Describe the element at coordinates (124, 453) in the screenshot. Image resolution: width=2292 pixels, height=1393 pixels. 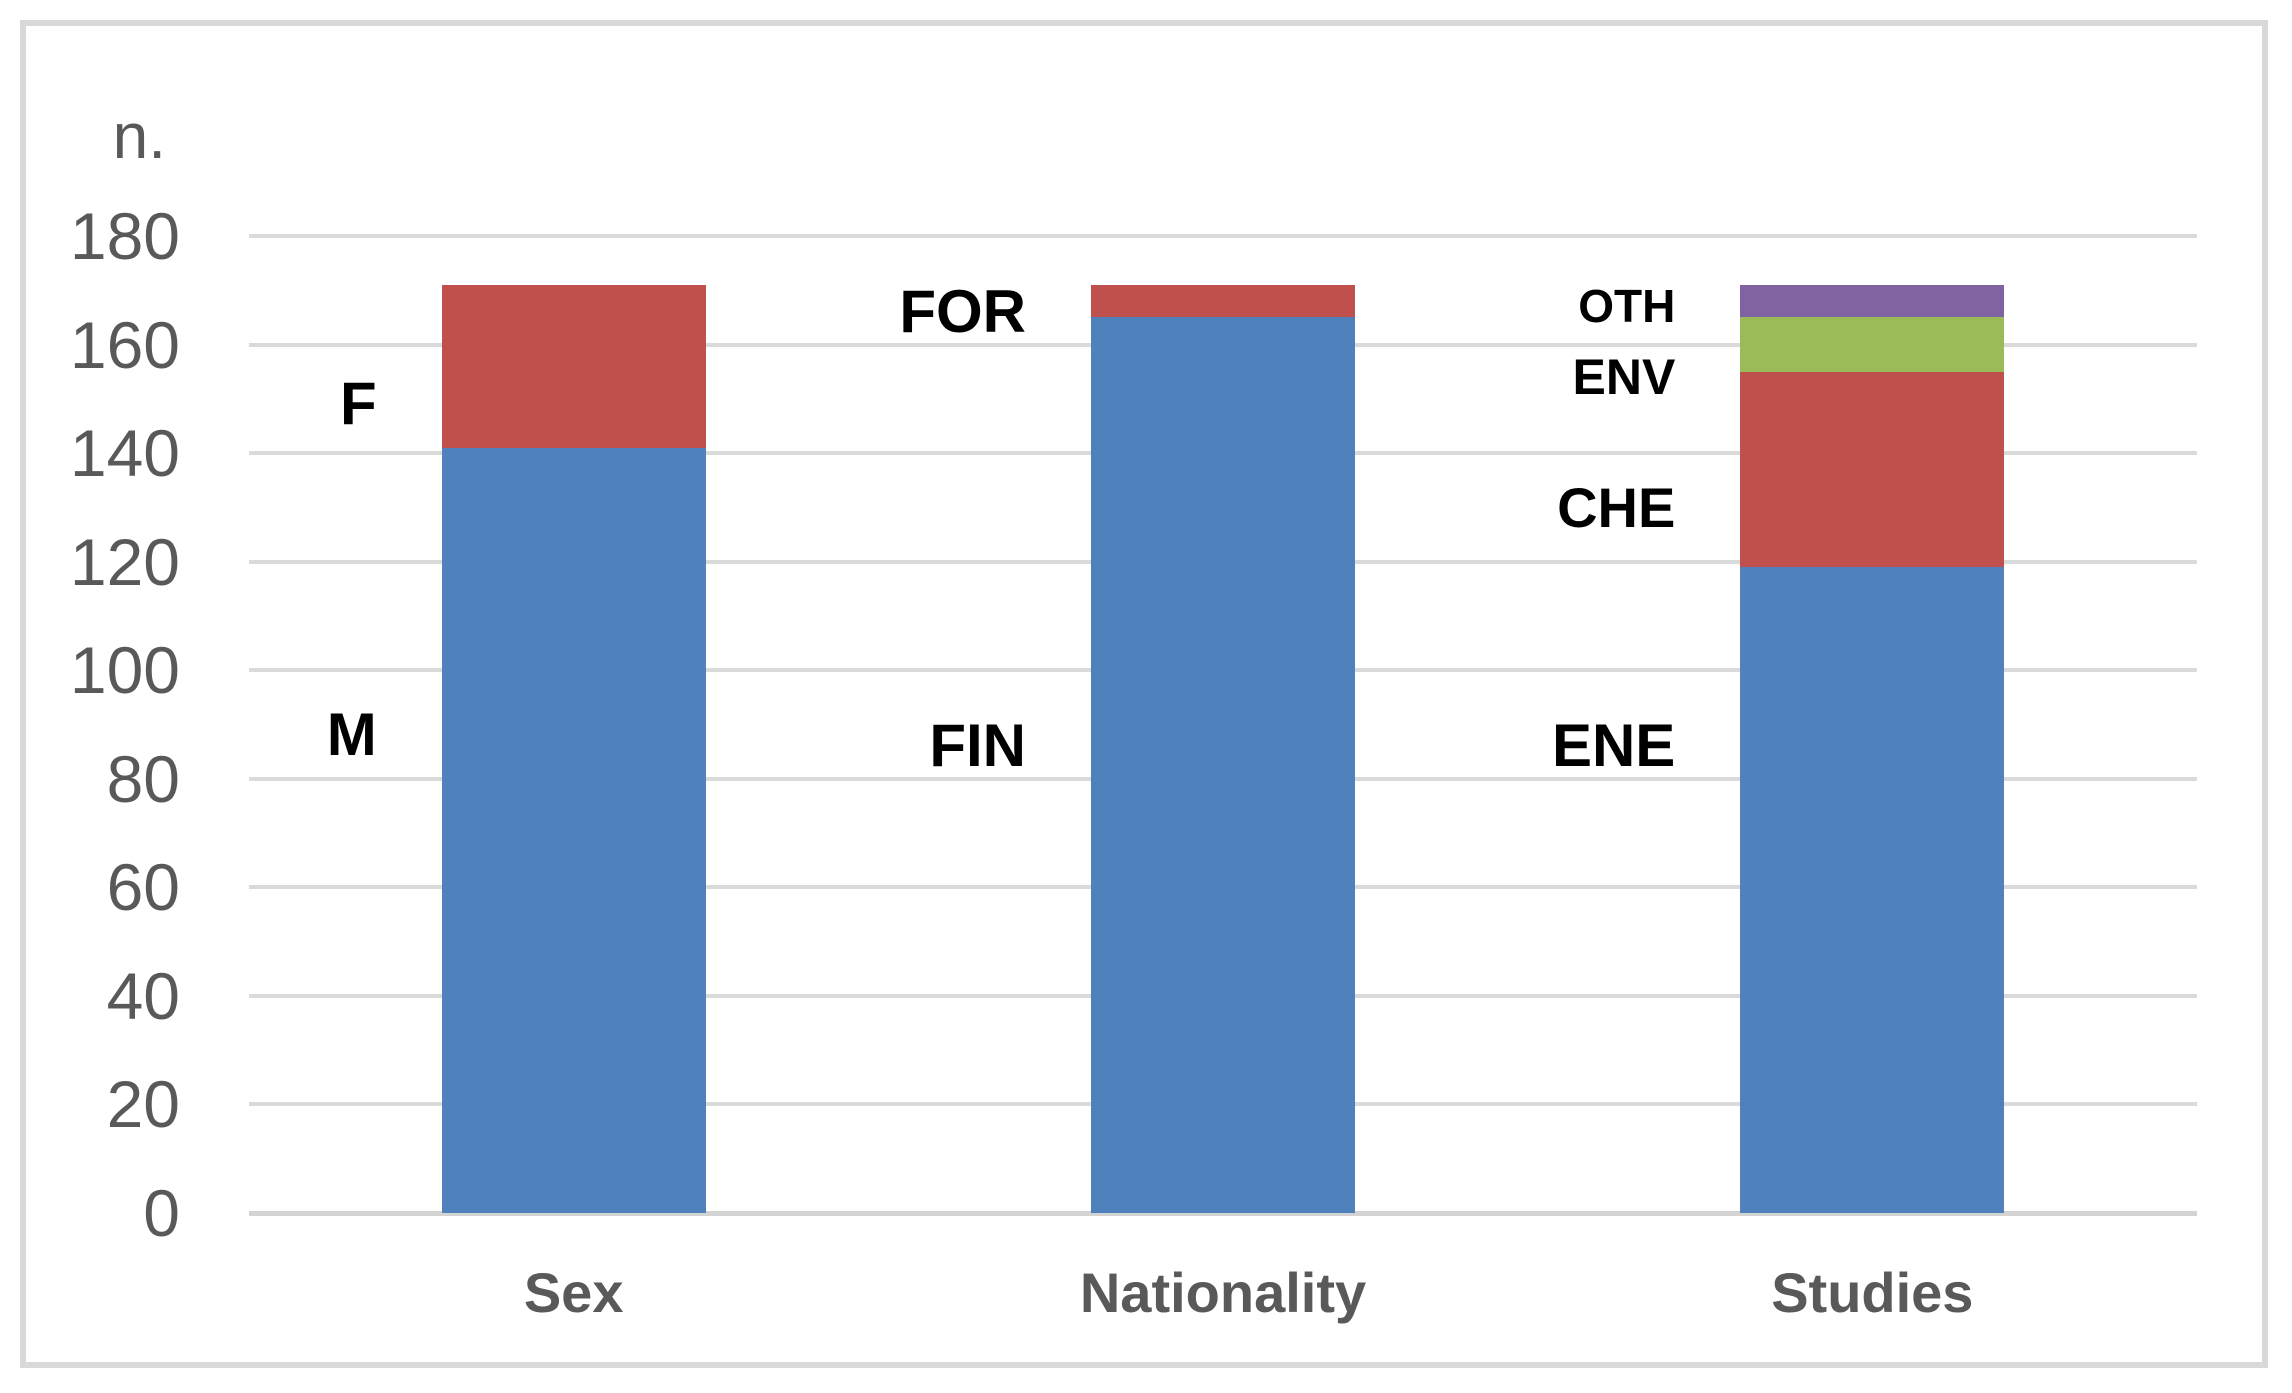
I see `y-tick-label-140: 140` at that location.